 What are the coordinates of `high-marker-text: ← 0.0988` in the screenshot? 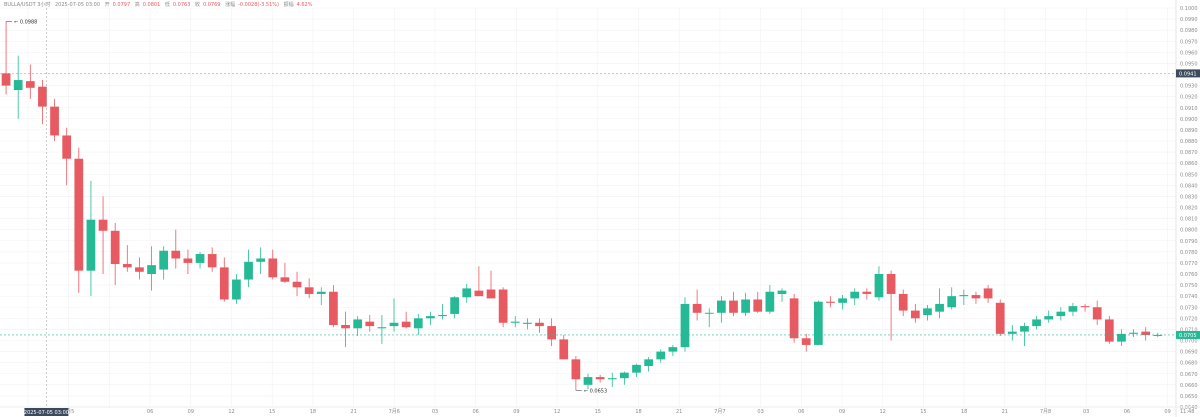 It's located at (25, 22).